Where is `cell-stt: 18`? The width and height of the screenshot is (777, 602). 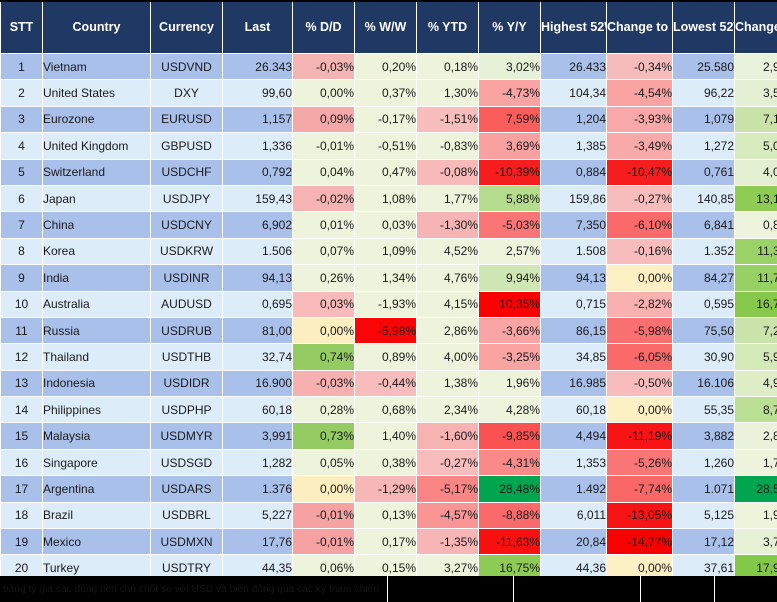
cell-stt: 18 is located at coordinates (21, 515).